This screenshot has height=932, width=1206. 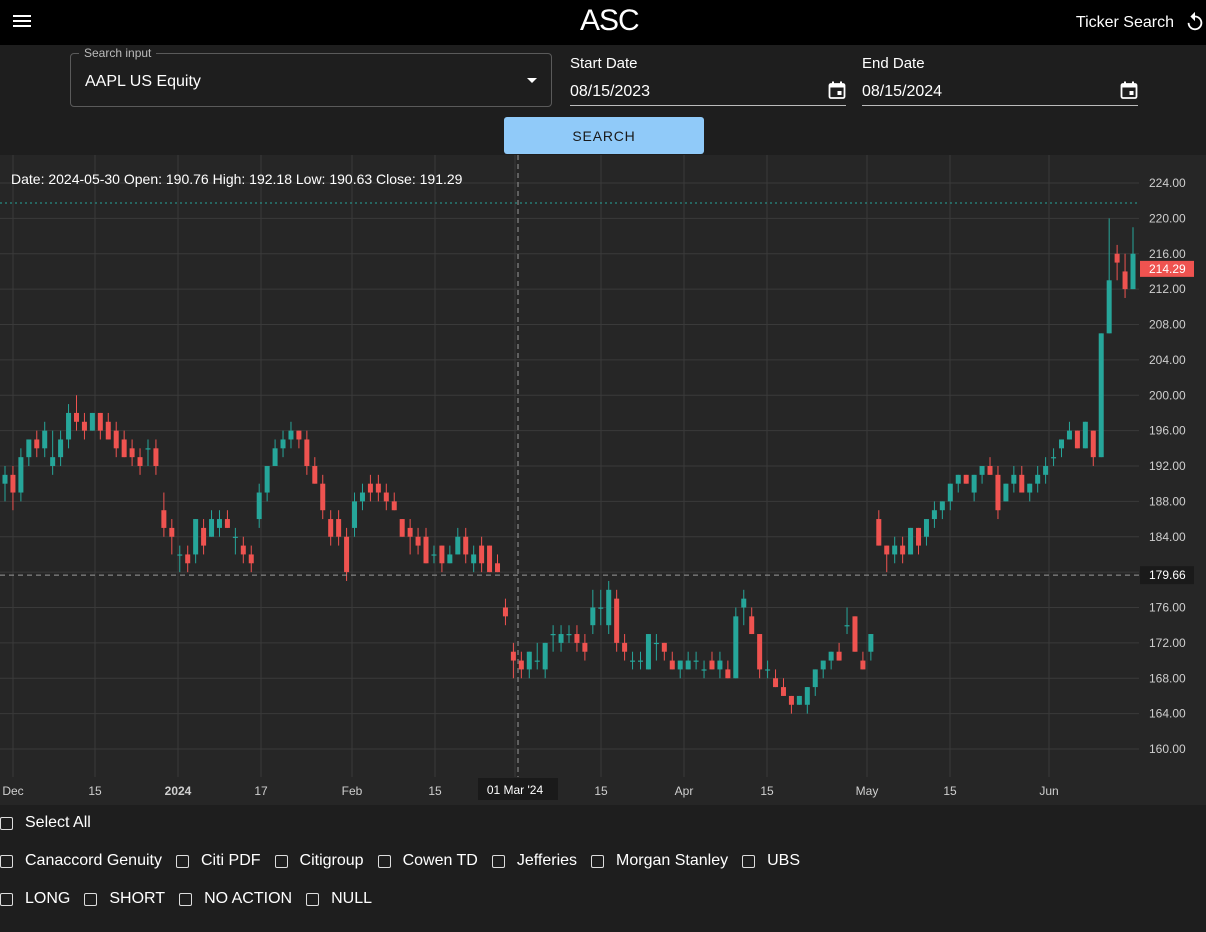 What do you see at coordinates (1195, 22) in the screenshot?
I see `refresh-icon` at bounding box center [1195, 22].